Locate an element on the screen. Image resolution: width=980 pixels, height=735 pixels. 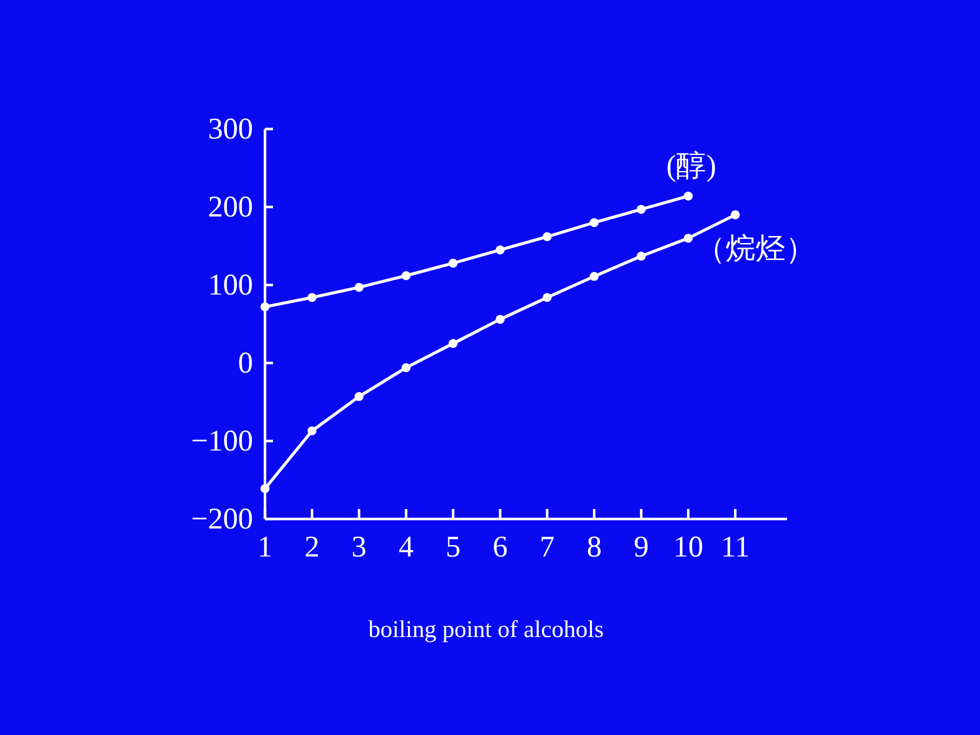
x-tick-label: 1 is located at coordinates (265, 547).